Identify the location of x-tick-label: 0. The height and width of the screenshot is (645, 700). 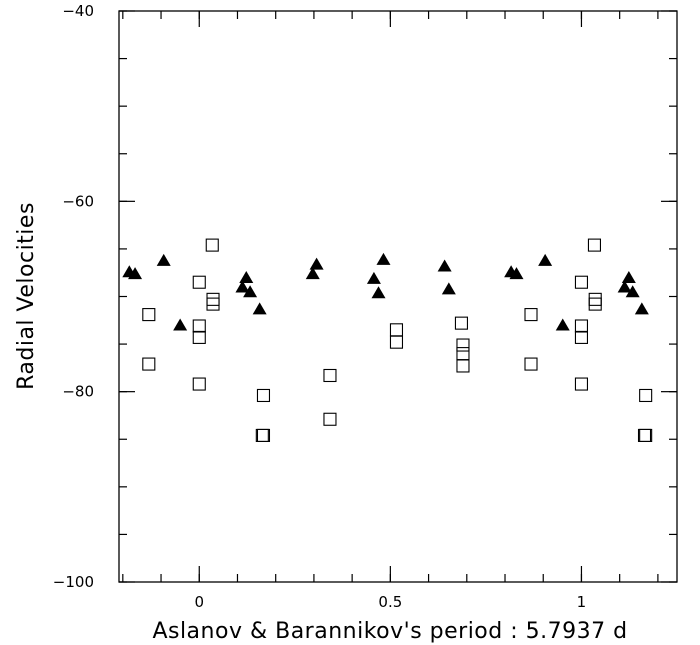
(199, 602).